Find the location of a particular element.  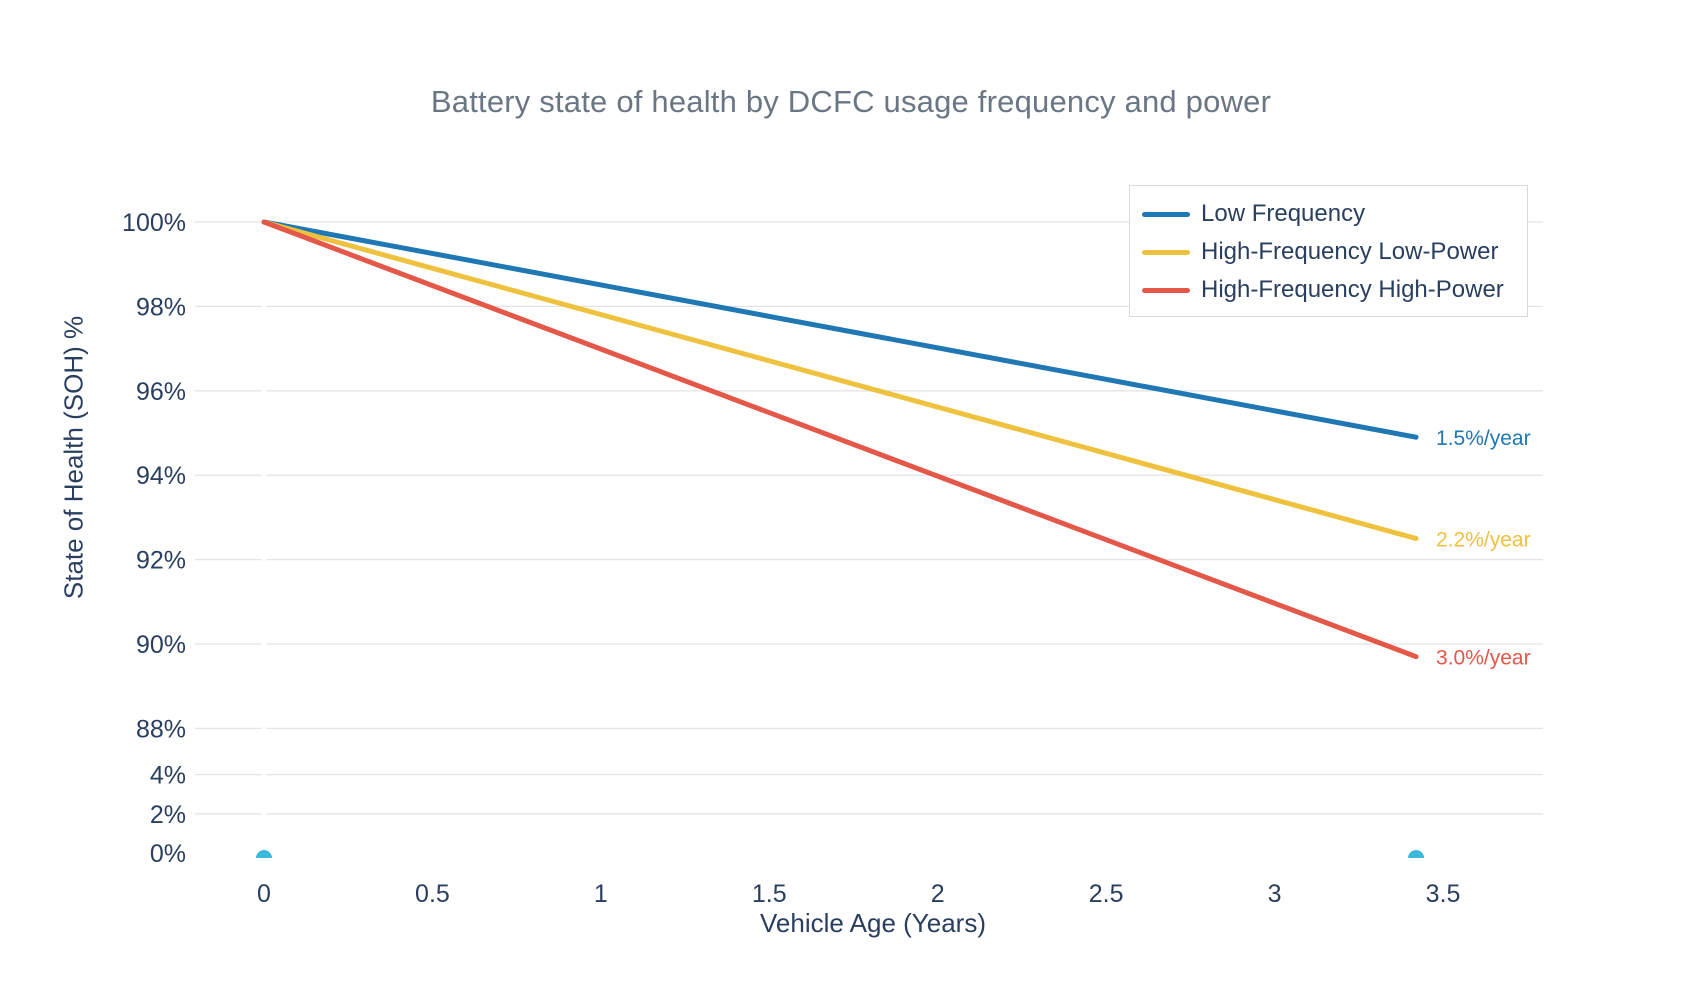

series-end-annotation: 2.2%/year is located at coordinates (1483, 540).